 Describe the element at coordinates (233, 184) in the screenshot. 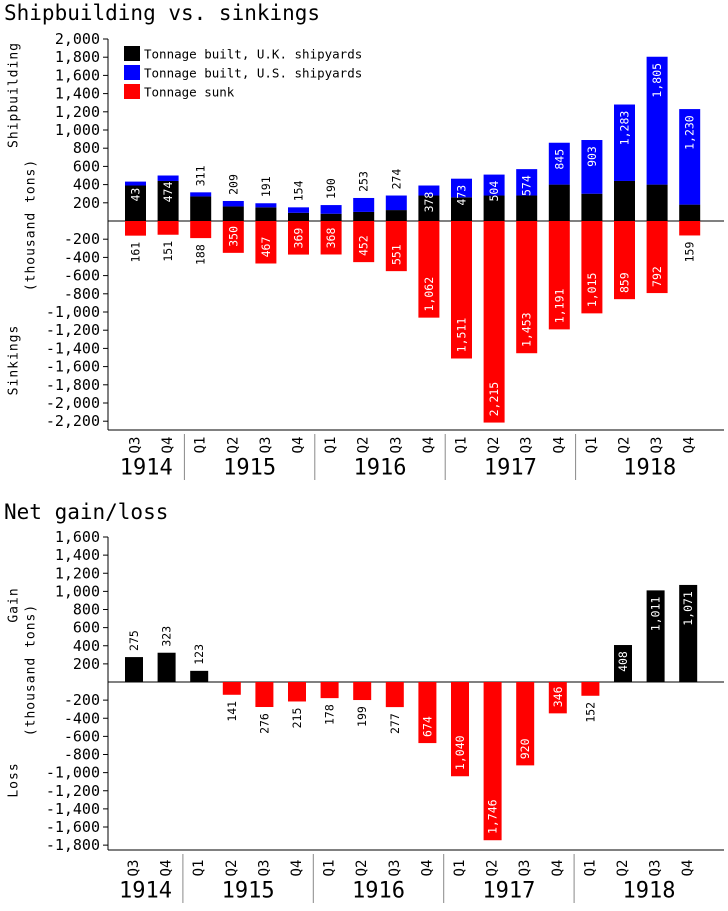

I see `built-total-label: 209` at that location.